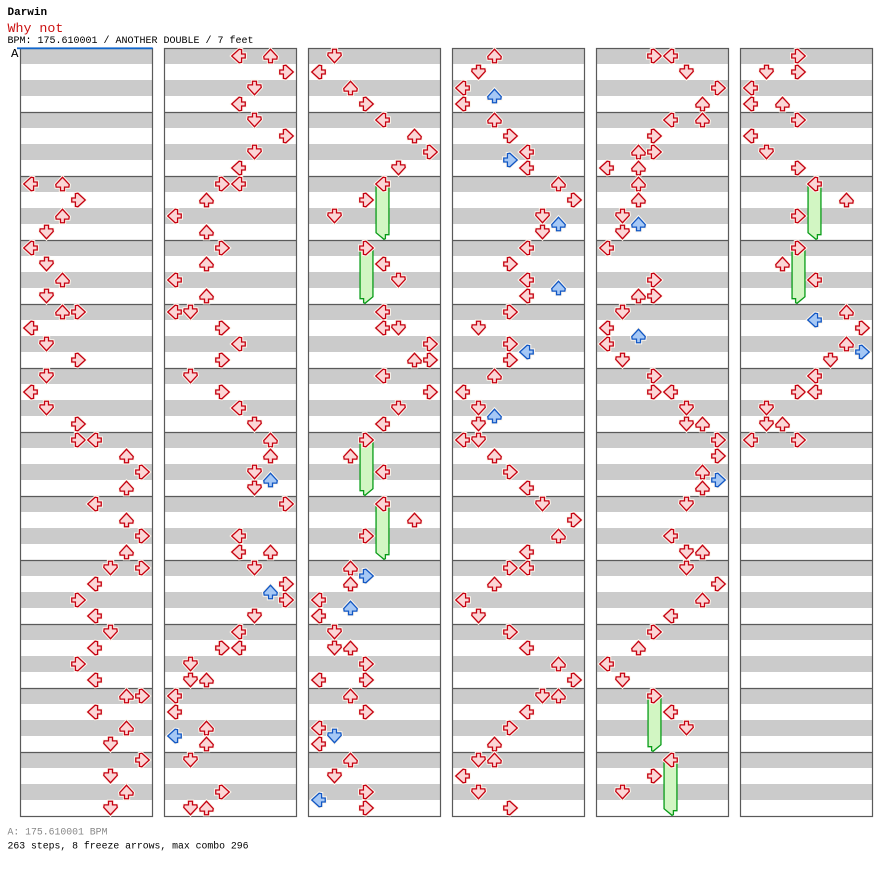 The image size is (896, 876). I want to click on svg-text: Why not, so click(36, 28).